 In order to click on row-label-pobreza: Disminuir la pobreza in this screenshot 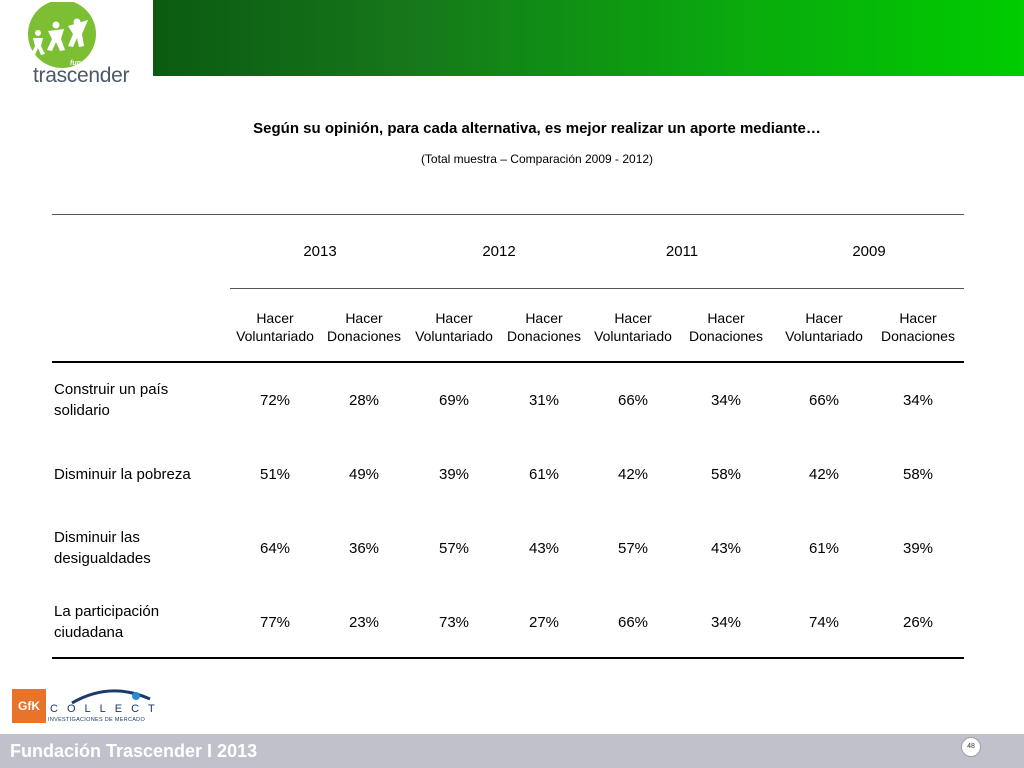, I will do `click(122, 474)`.